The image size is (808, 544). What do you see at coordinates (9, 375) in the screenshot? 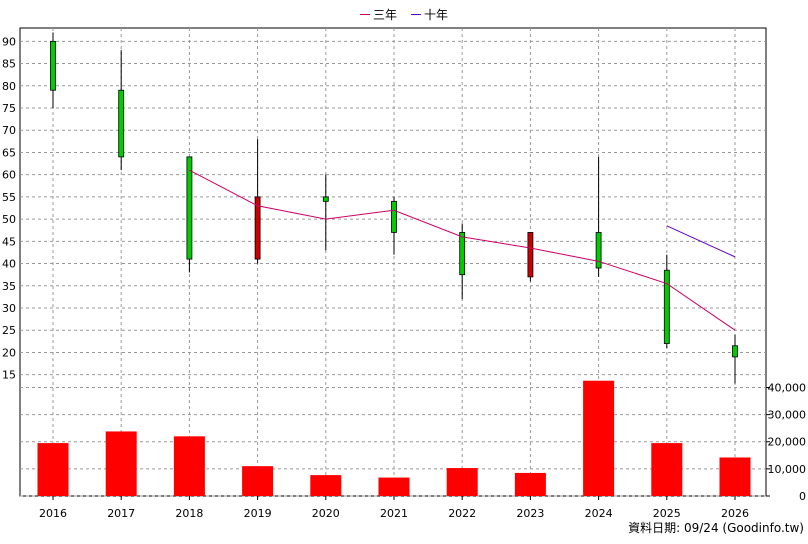
I see `price-tick-label: 15` at bounding box center [9, 375].